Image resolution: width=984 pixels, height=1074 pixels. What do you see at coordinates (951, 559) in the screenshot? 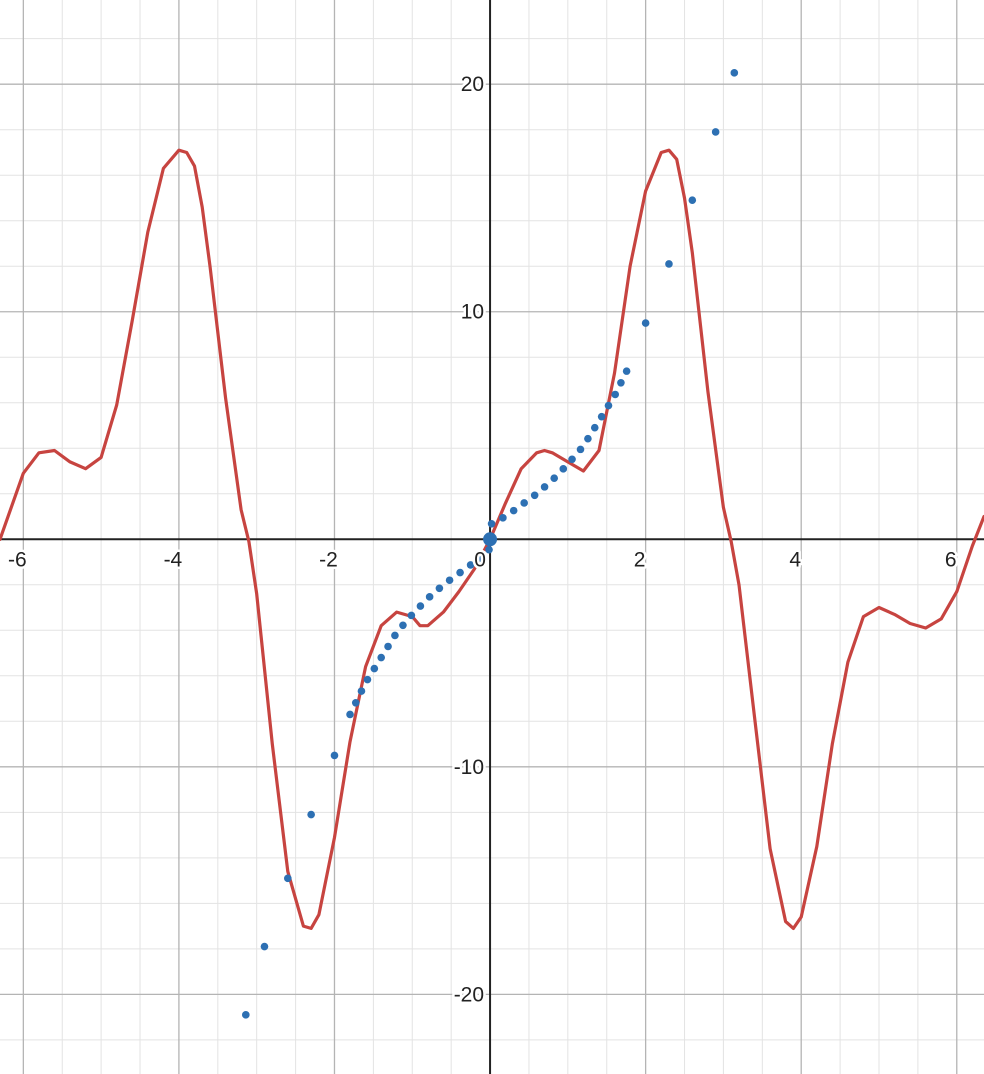
I see `x-tick-label: 6` at bounding box center [951, 559].